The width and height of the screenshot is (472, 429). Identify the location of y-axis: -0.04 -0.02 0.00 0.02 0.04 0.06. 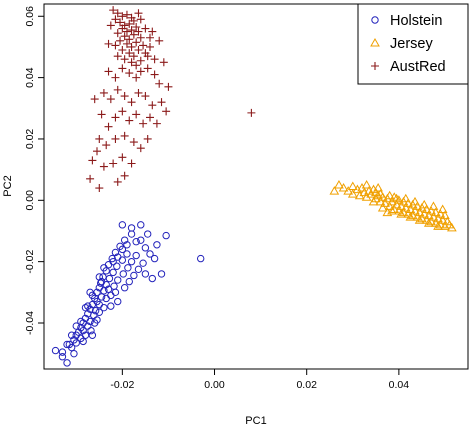
(34, 170).